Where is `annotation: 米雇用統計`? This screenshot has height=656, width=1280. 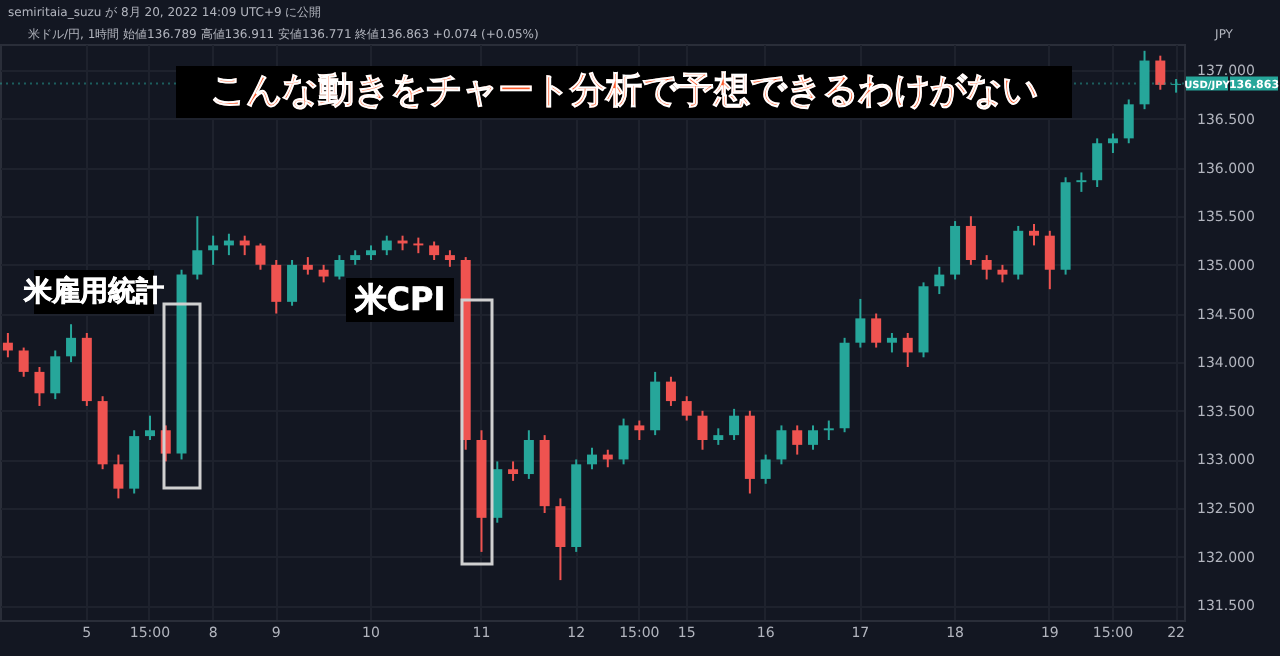
annotation: 米雇用統計 is located at coordinates (93, 291).